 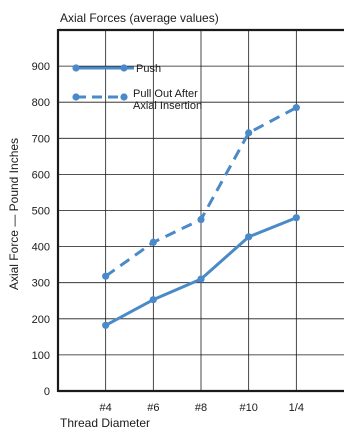 I want to click on legend: Push Pull Out After Axial Insertion, so click(x=137, y=87).